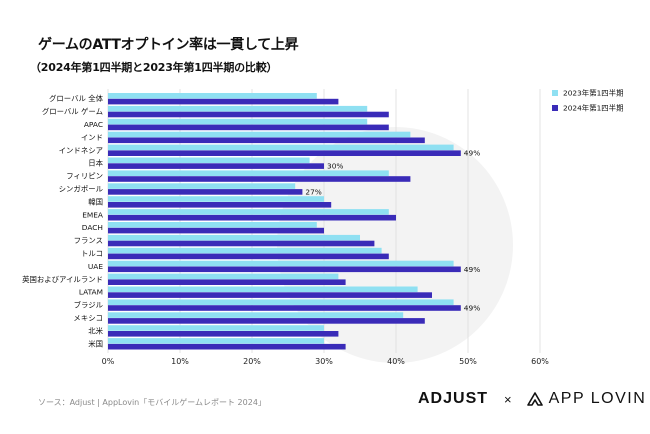  What do you see at coordinates (89, 305) in the screenshot?
I see `category-label: ブラジル` at bounding box center [89, 305].